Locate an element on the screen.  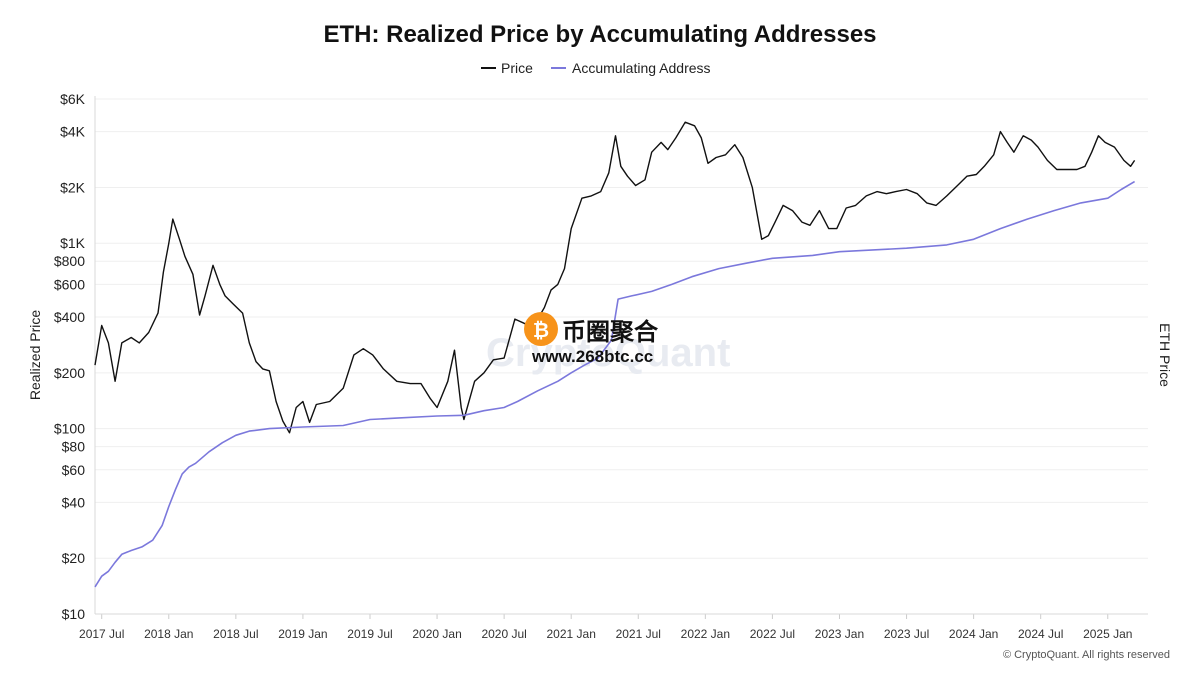
y-tick-label: $40 is located at coordinates (74, 502).